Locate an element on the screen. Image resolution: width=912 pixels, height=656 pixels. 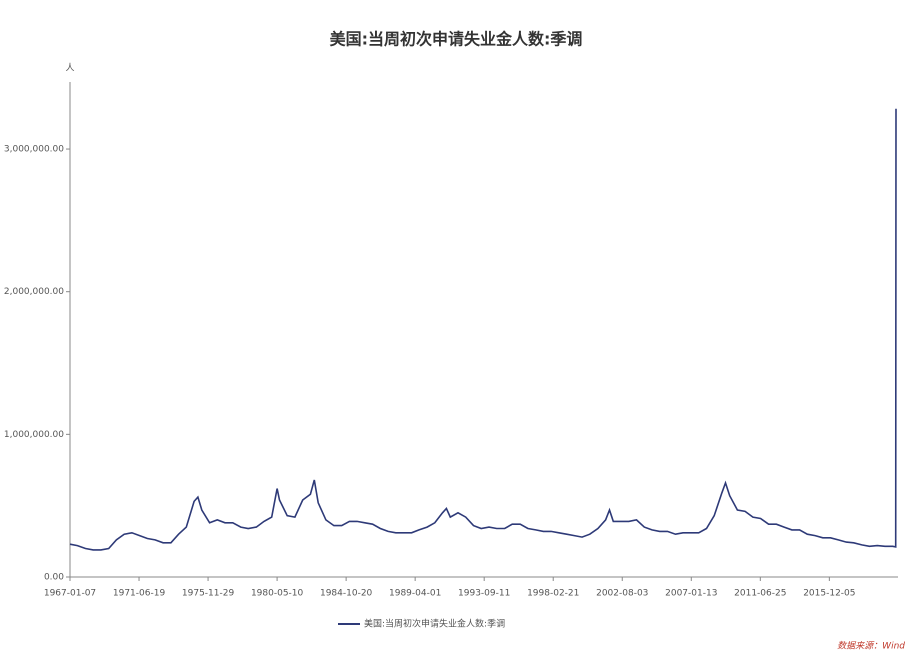
x-tick-label: 2007-01-13 is located at coordinates (691, 594).